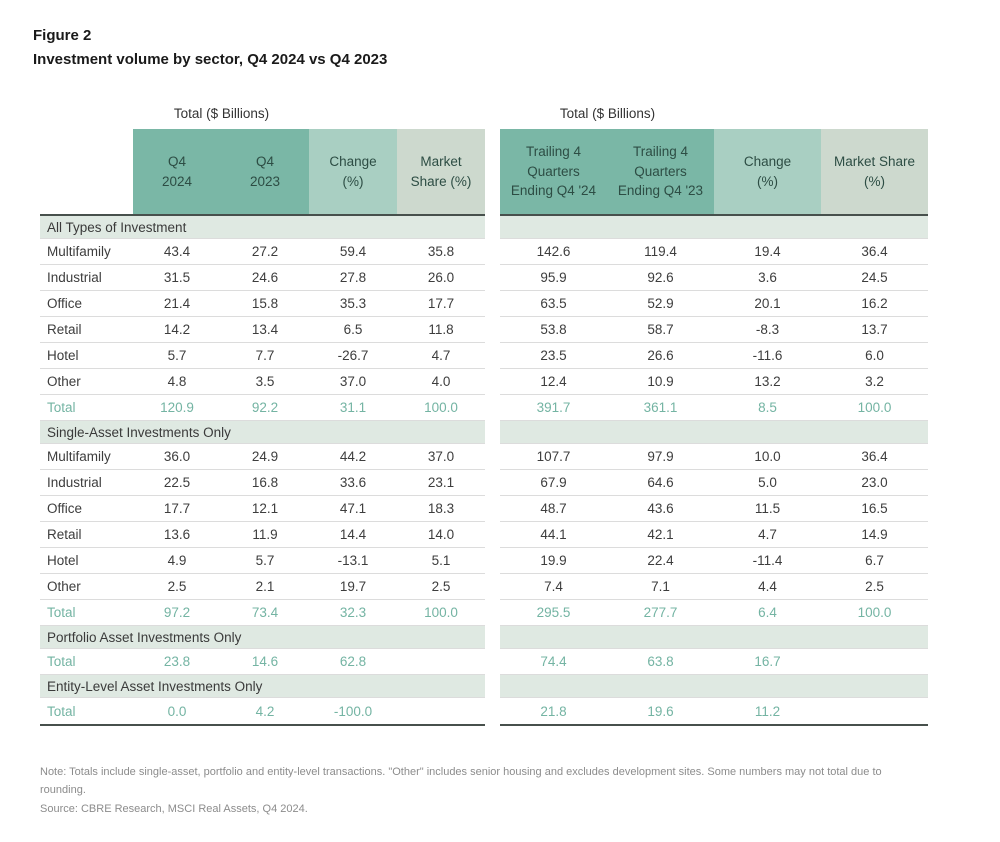  What do you see at coordinates (660, 711) in the screenshot?
I see `cell-value: 19.6` at bounding box center [660, 711].